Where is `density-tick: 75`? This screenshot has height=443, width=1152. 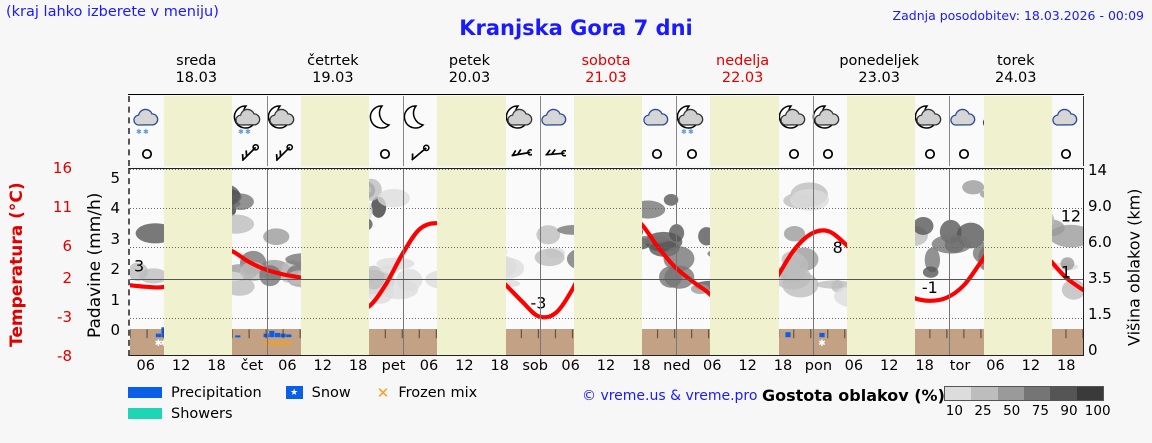 density-tick: 75 is located at coordinates (1040, 411).